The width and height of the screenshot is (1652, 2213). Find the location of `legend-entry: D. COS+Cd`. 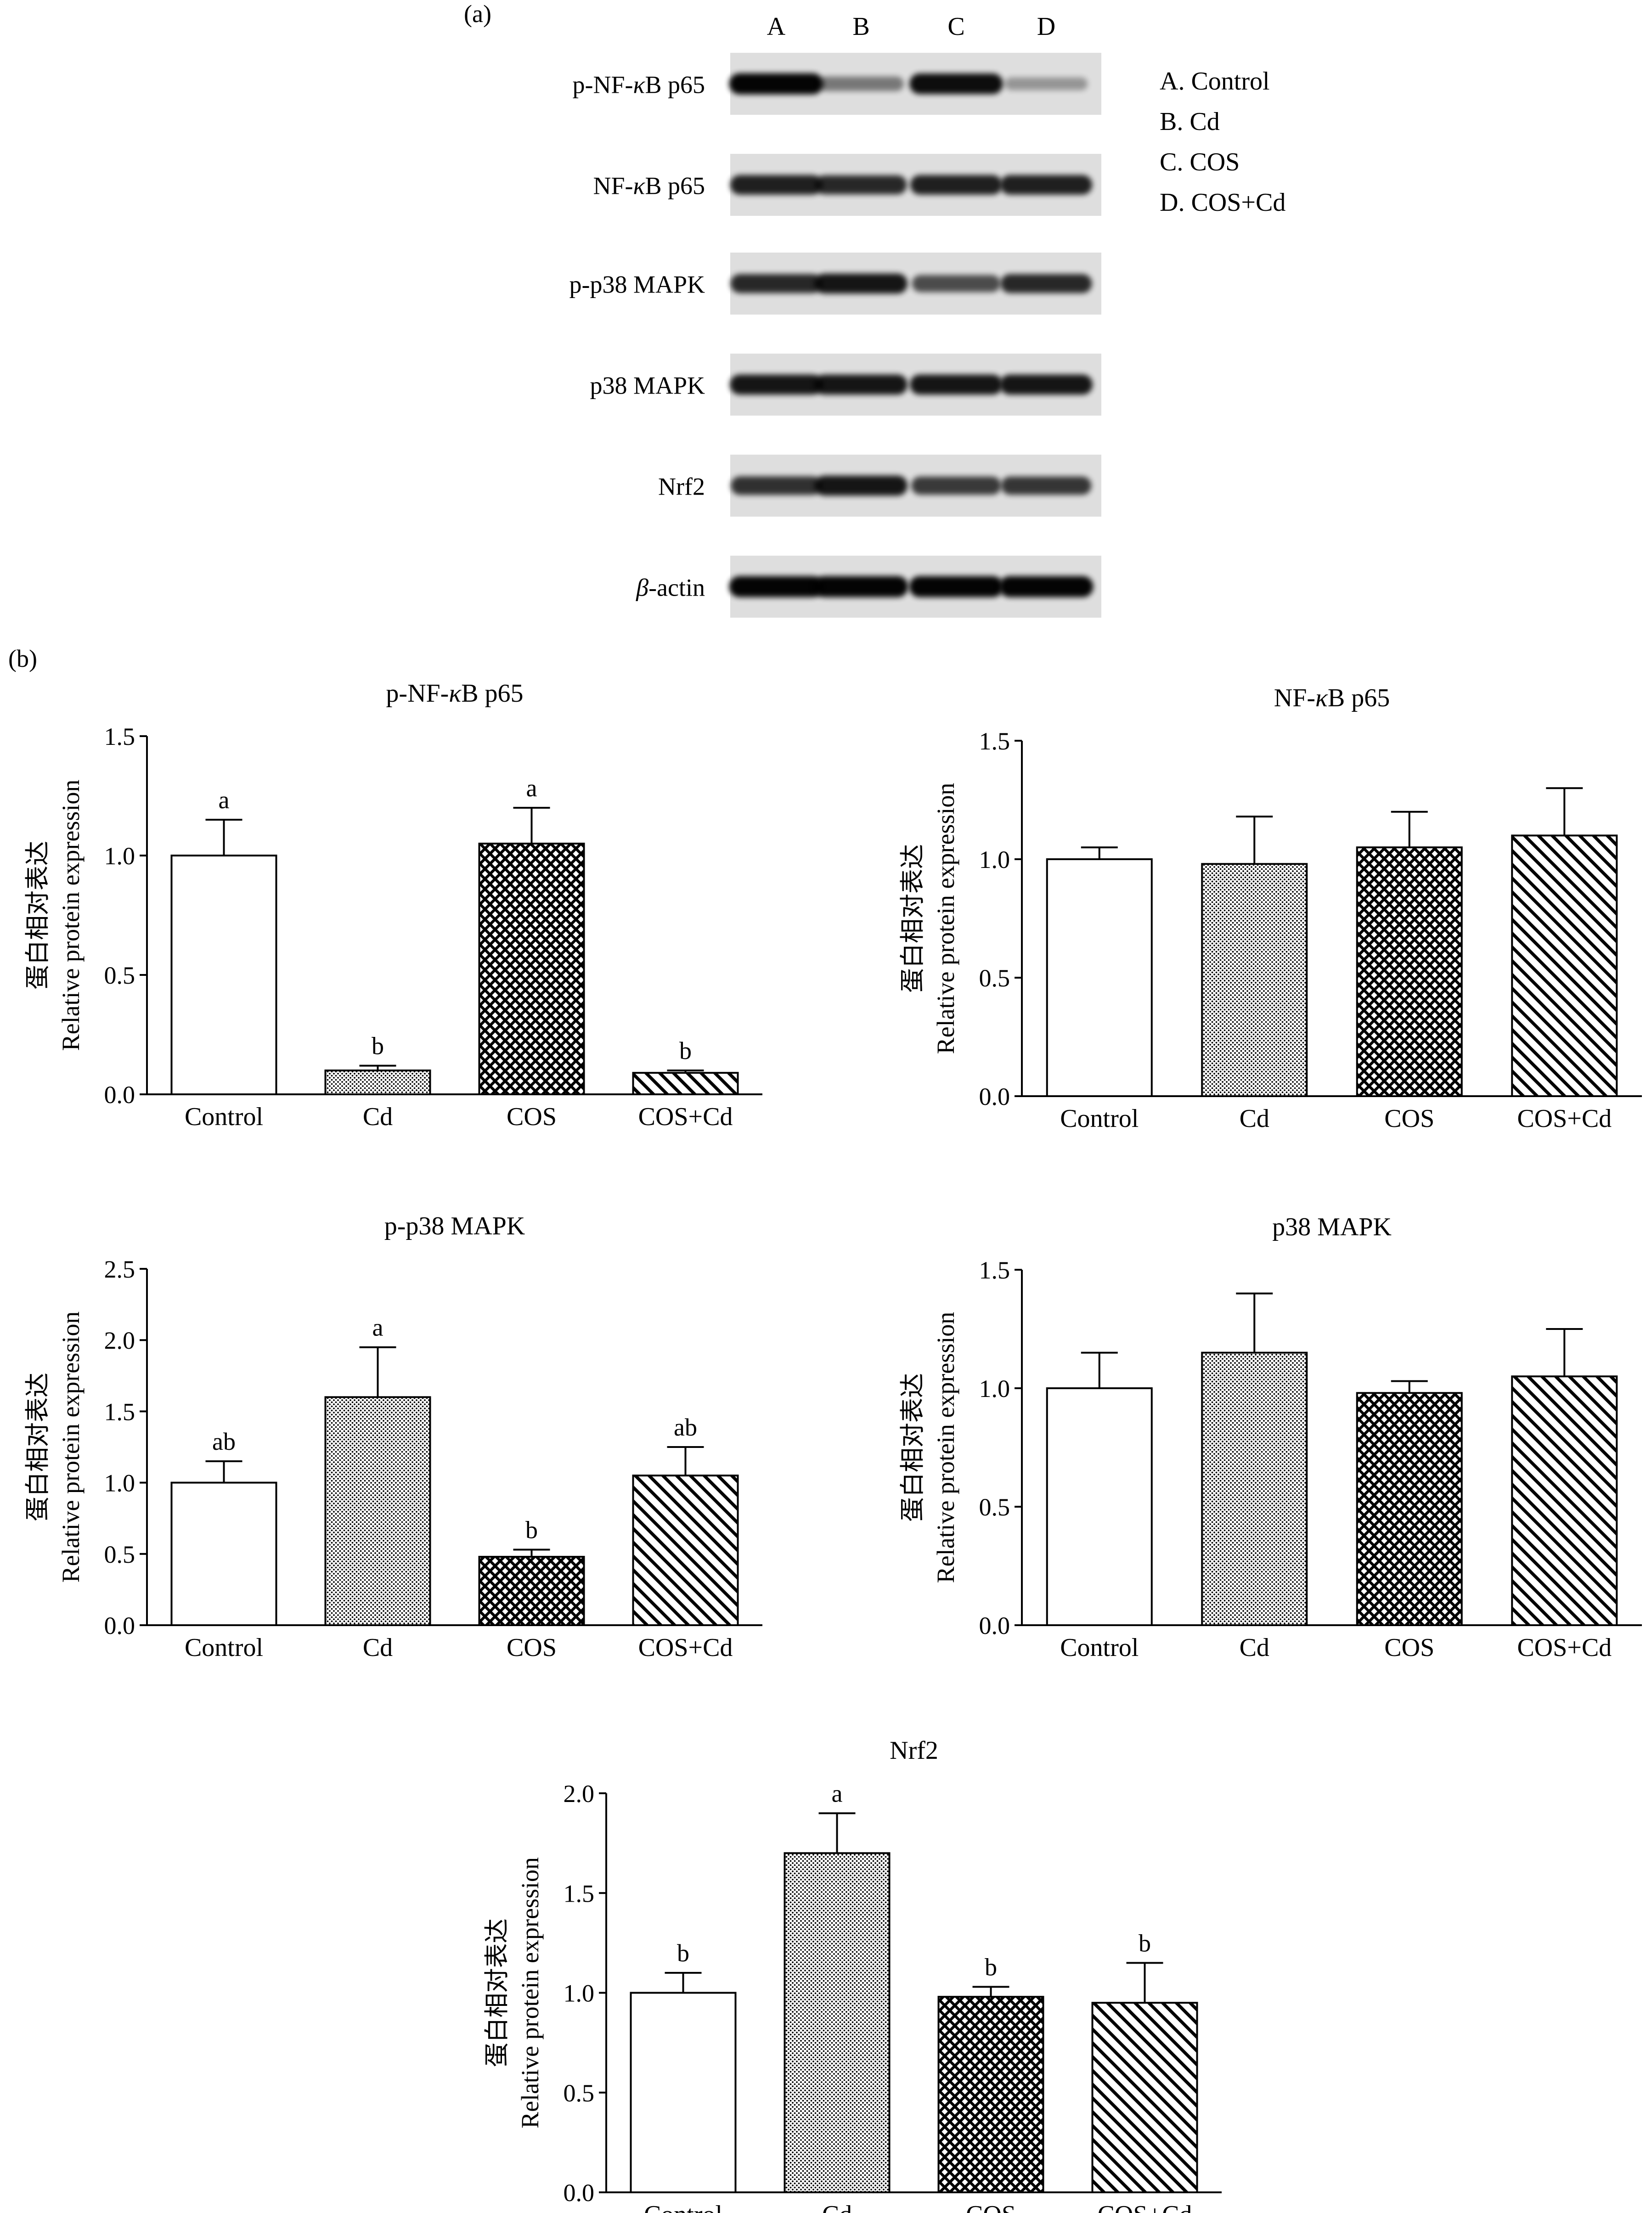

legend-entry: D. COS+Cd is located at coordinates (1223, 202).